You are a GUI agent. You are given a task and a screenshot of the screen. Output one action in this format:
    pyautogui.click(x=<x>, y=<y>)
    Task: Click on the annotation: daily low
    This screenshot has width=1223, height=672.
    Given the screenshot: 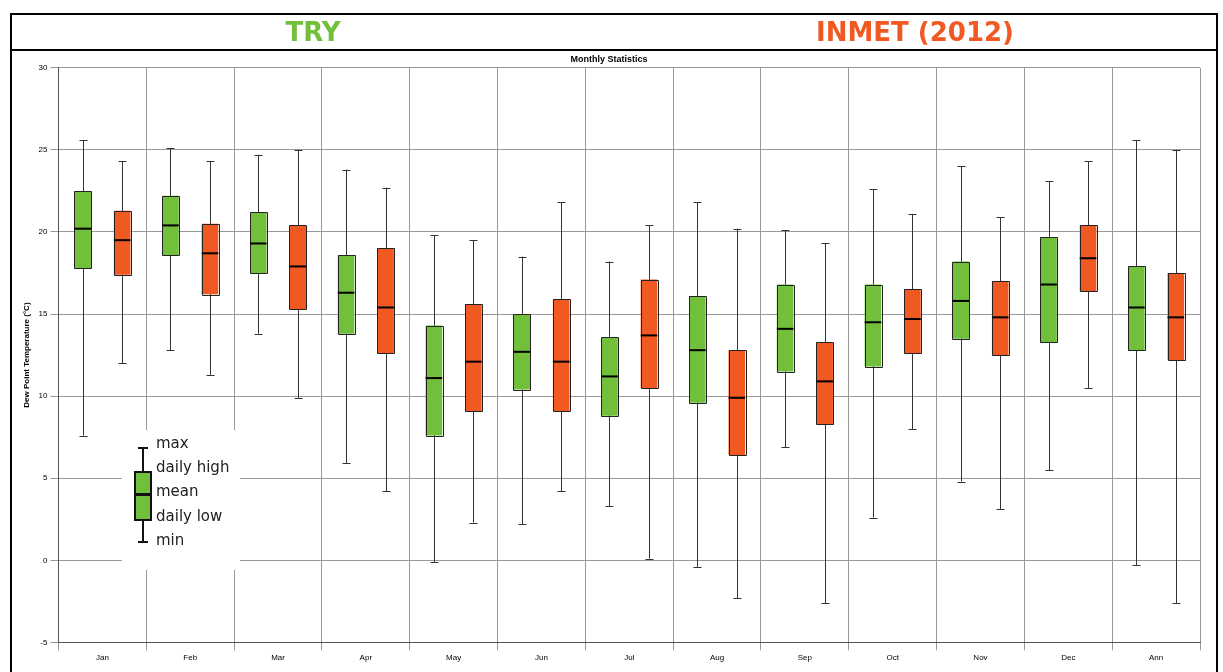 What is the action you would take?
    pyautogui.click(x=189, y=516)
    